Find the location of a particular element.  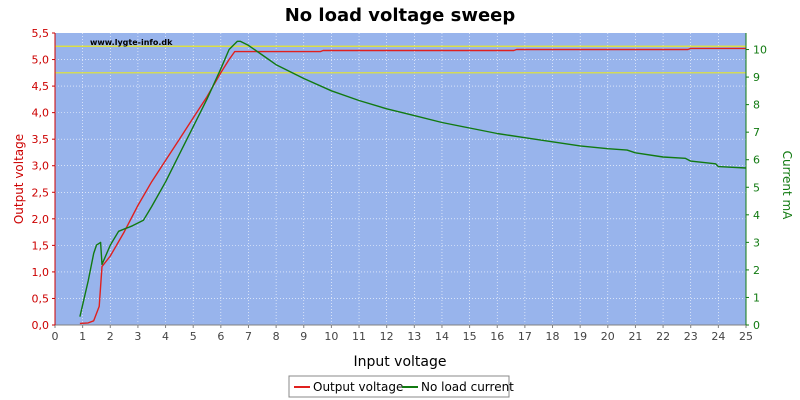

x-axis-label: Input voltage is located at coordinates (399, 362).